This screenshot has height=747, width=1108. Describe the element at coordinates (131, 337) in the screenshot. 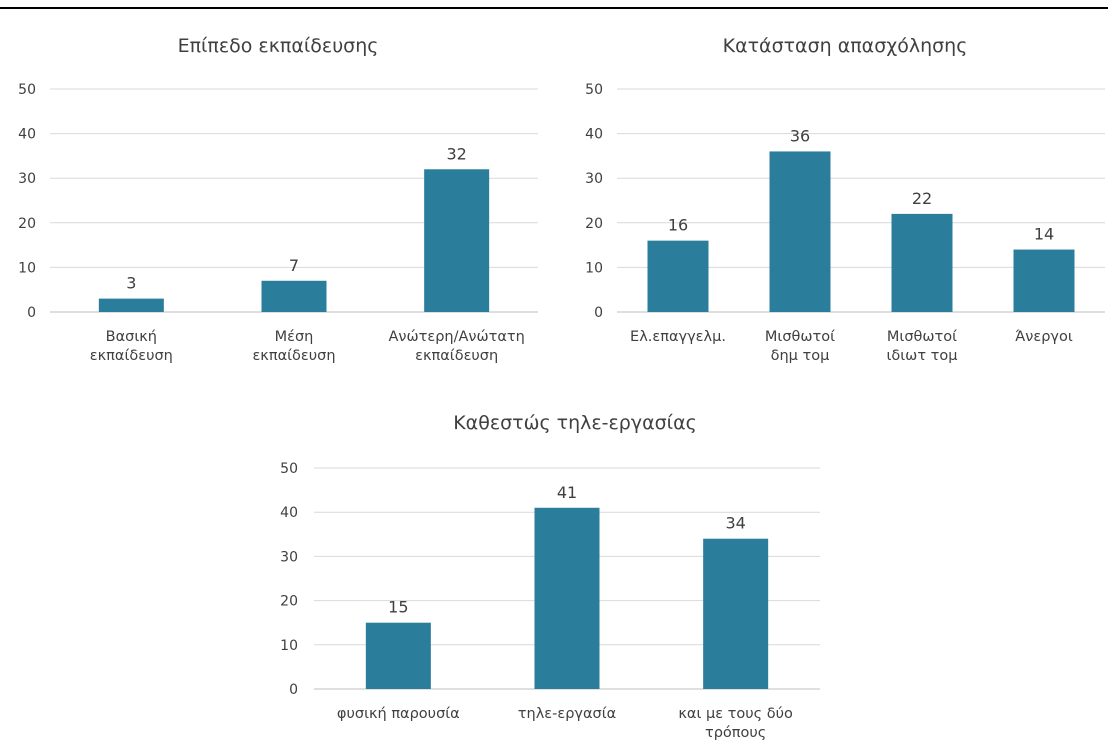

I see `category-label: Βασική` at that location.